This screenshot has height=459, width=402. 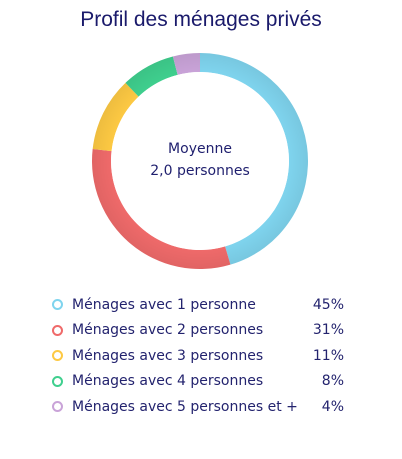 I want to click on legend-item: Ménages avec 4 personnes 8%, so click(x=202, y=382).